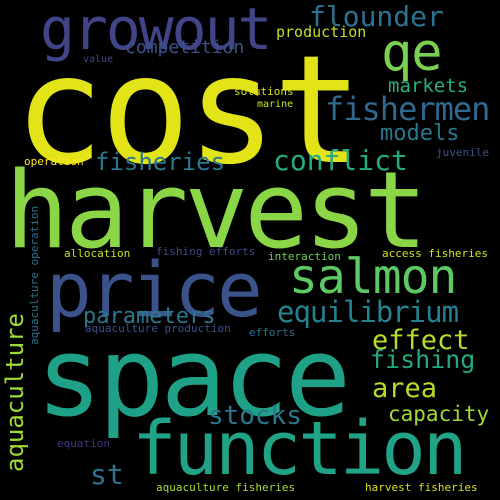 This screenshot has width=500, height=500. What do you see at coordinates (156, 31) in the screenshot?
I see `word-growout: growout` at bounding box center [156, 31].